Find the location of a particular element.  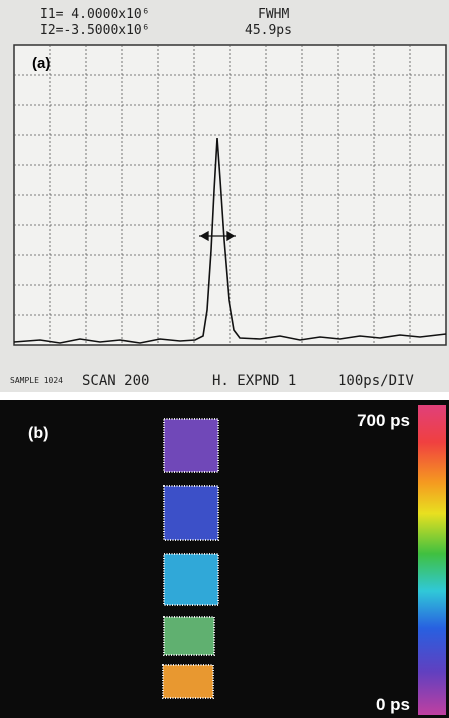

fwhm-marker is located at coordinates (217, 236).